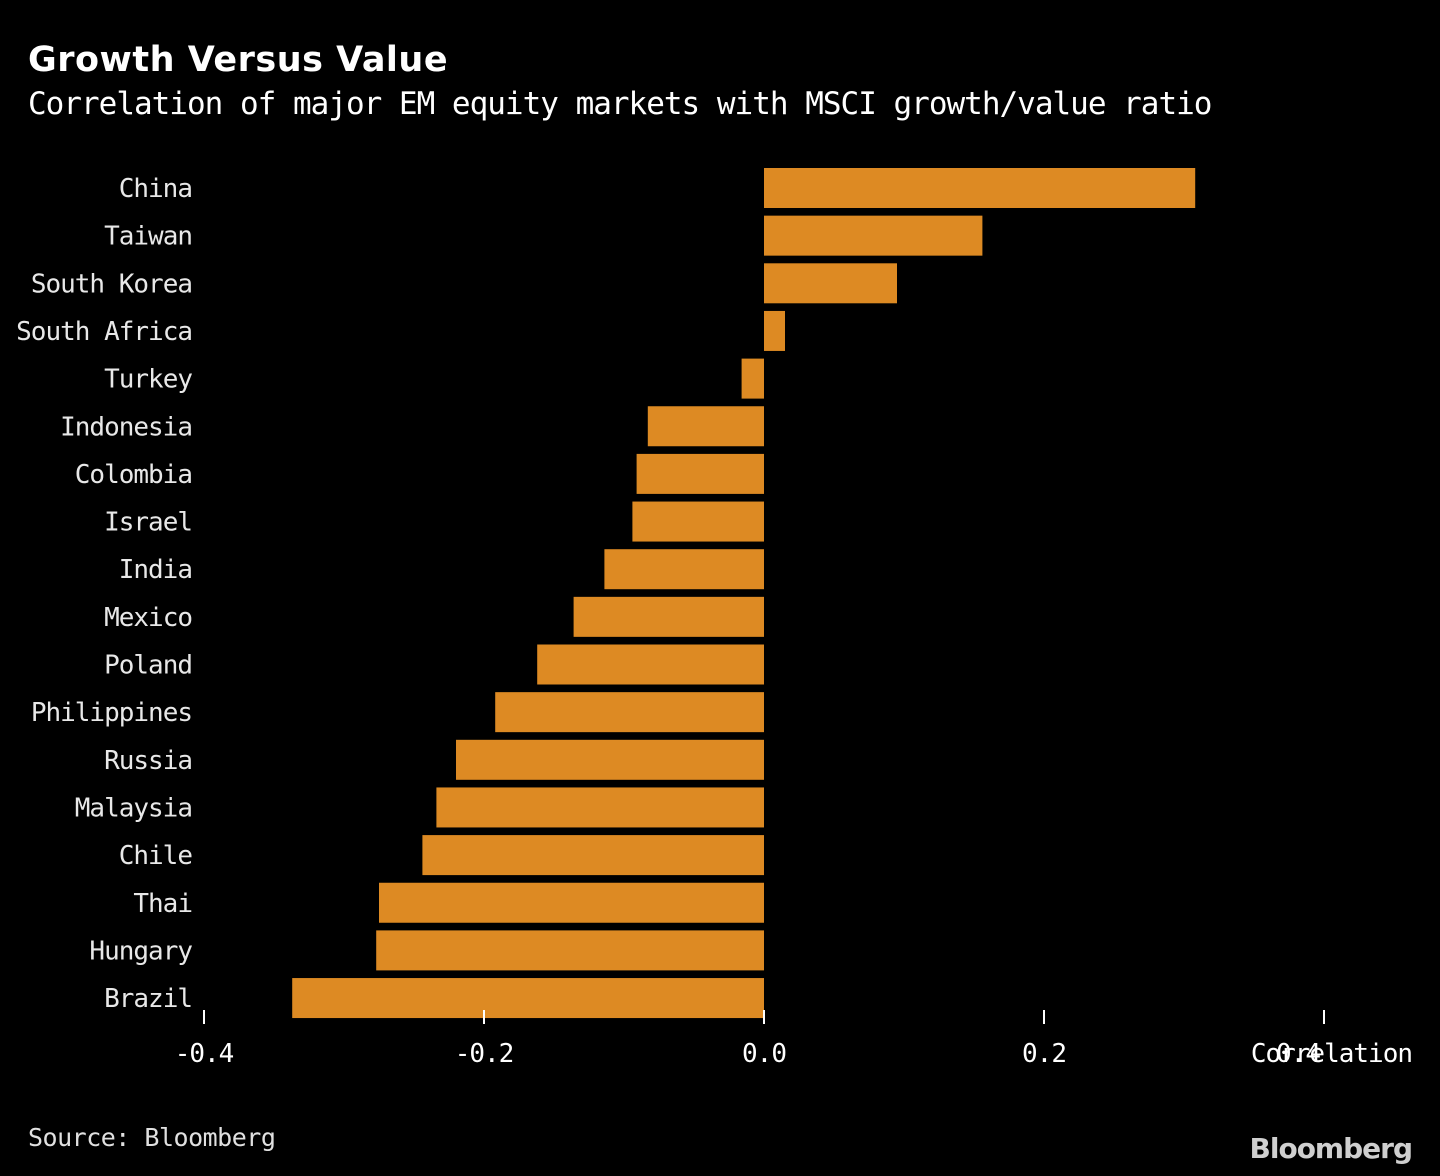 Image resolution: width=1440 pixels, height=1176 pixels. Describe the element at coordinates (830, 283) in the screenshot. I see `bar-south-korea` at that location.